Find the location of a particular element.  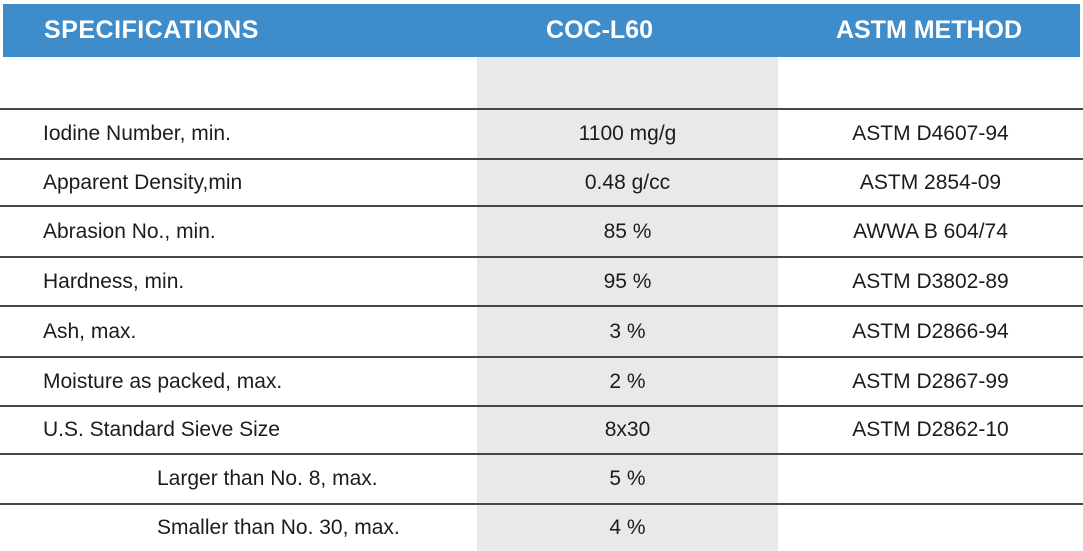

spec-cell: Hardness, min. is located at coordinates (114, 281).